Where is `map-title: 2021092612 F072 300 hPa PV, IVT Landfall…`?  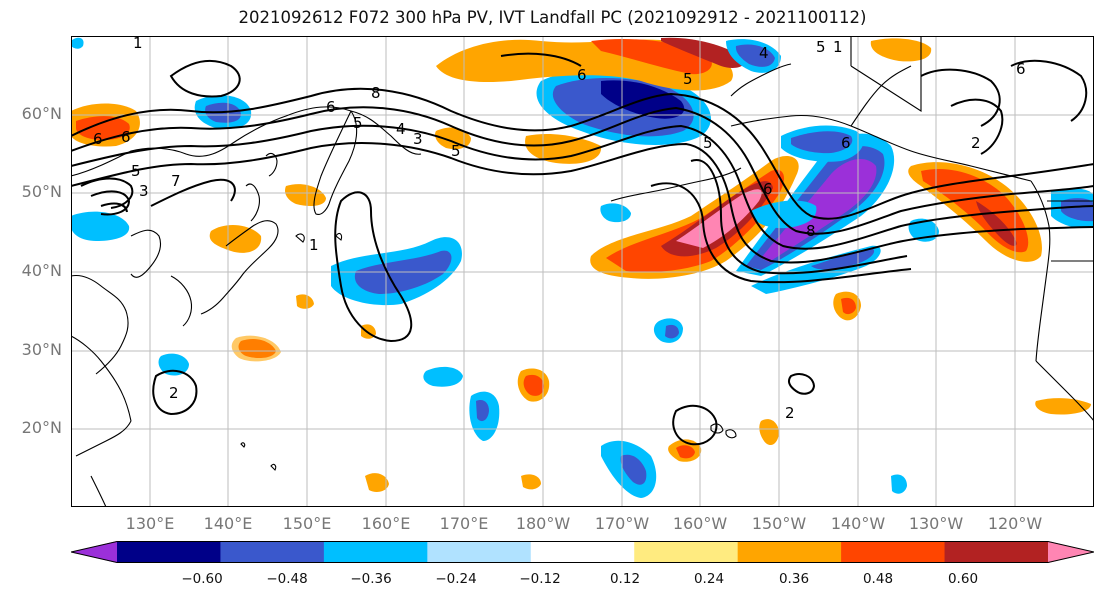 map-title: 2021092612 F072 300 hPa PV, IVT Landfall… is located at coordinates (552, 17).